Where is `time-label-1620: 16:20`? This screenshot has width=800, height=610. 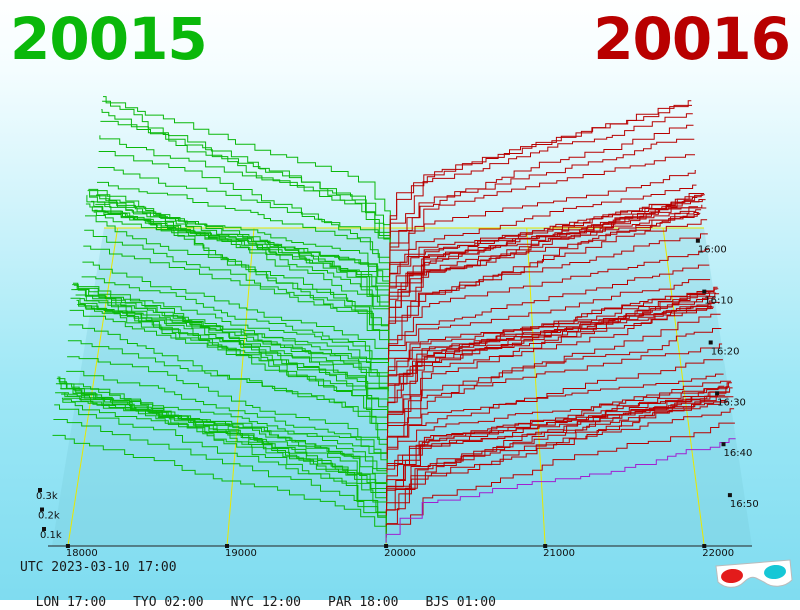 time-label-1620: 16:20 is located at coordinates (725, 351).